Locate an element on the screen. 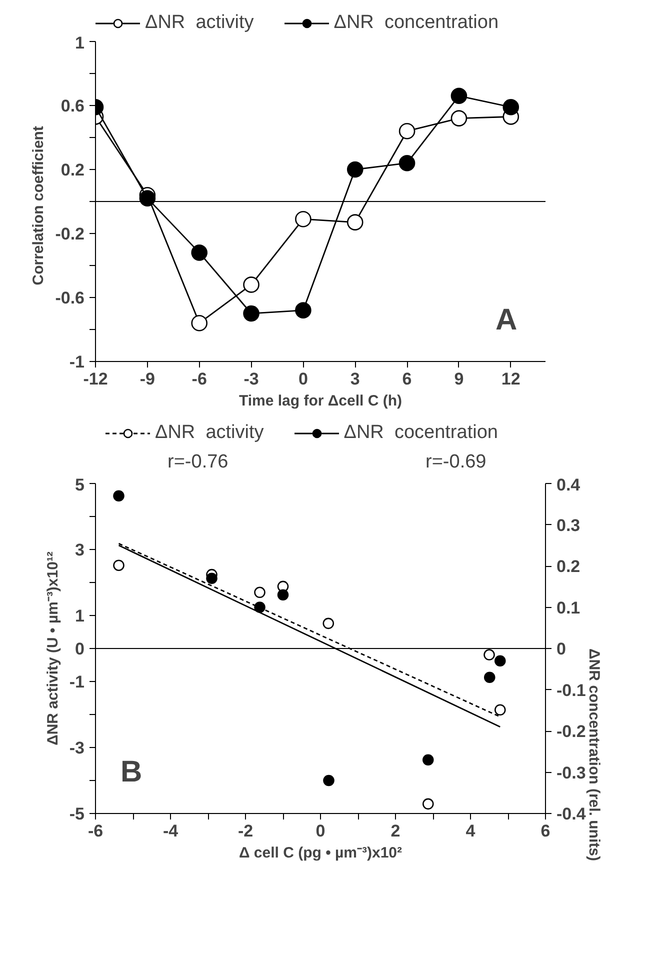 The image size is (645, 972). x-tick-label: 3 is located at coordinates (355, 379).